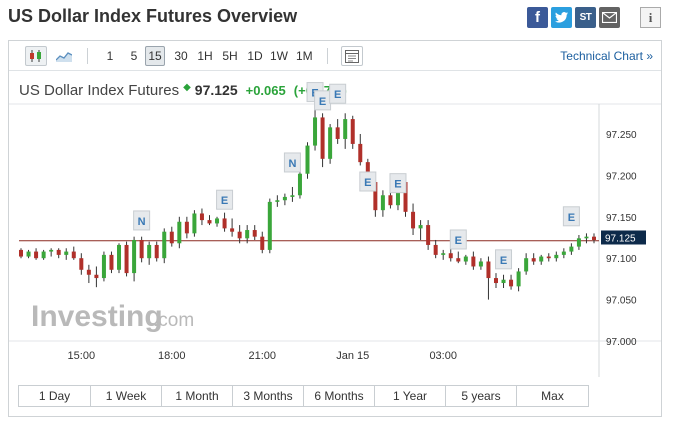 This screenshot has width=680, height=435. I want to click on y-tick-label: 97.200, so click(621, 176).